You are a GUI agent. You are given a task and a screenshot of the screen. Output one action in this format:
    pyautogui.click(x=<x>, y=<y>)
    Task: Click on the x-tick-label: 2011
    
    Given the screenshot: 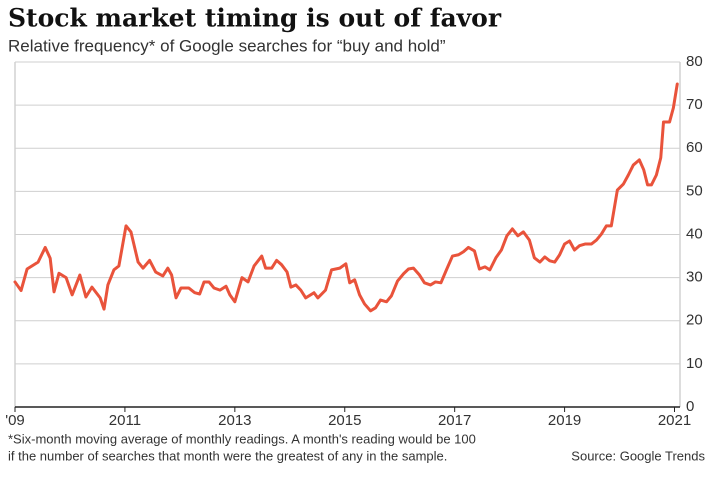 What is the action you would take?
    pyautogui.click(x=125, y=420)
    